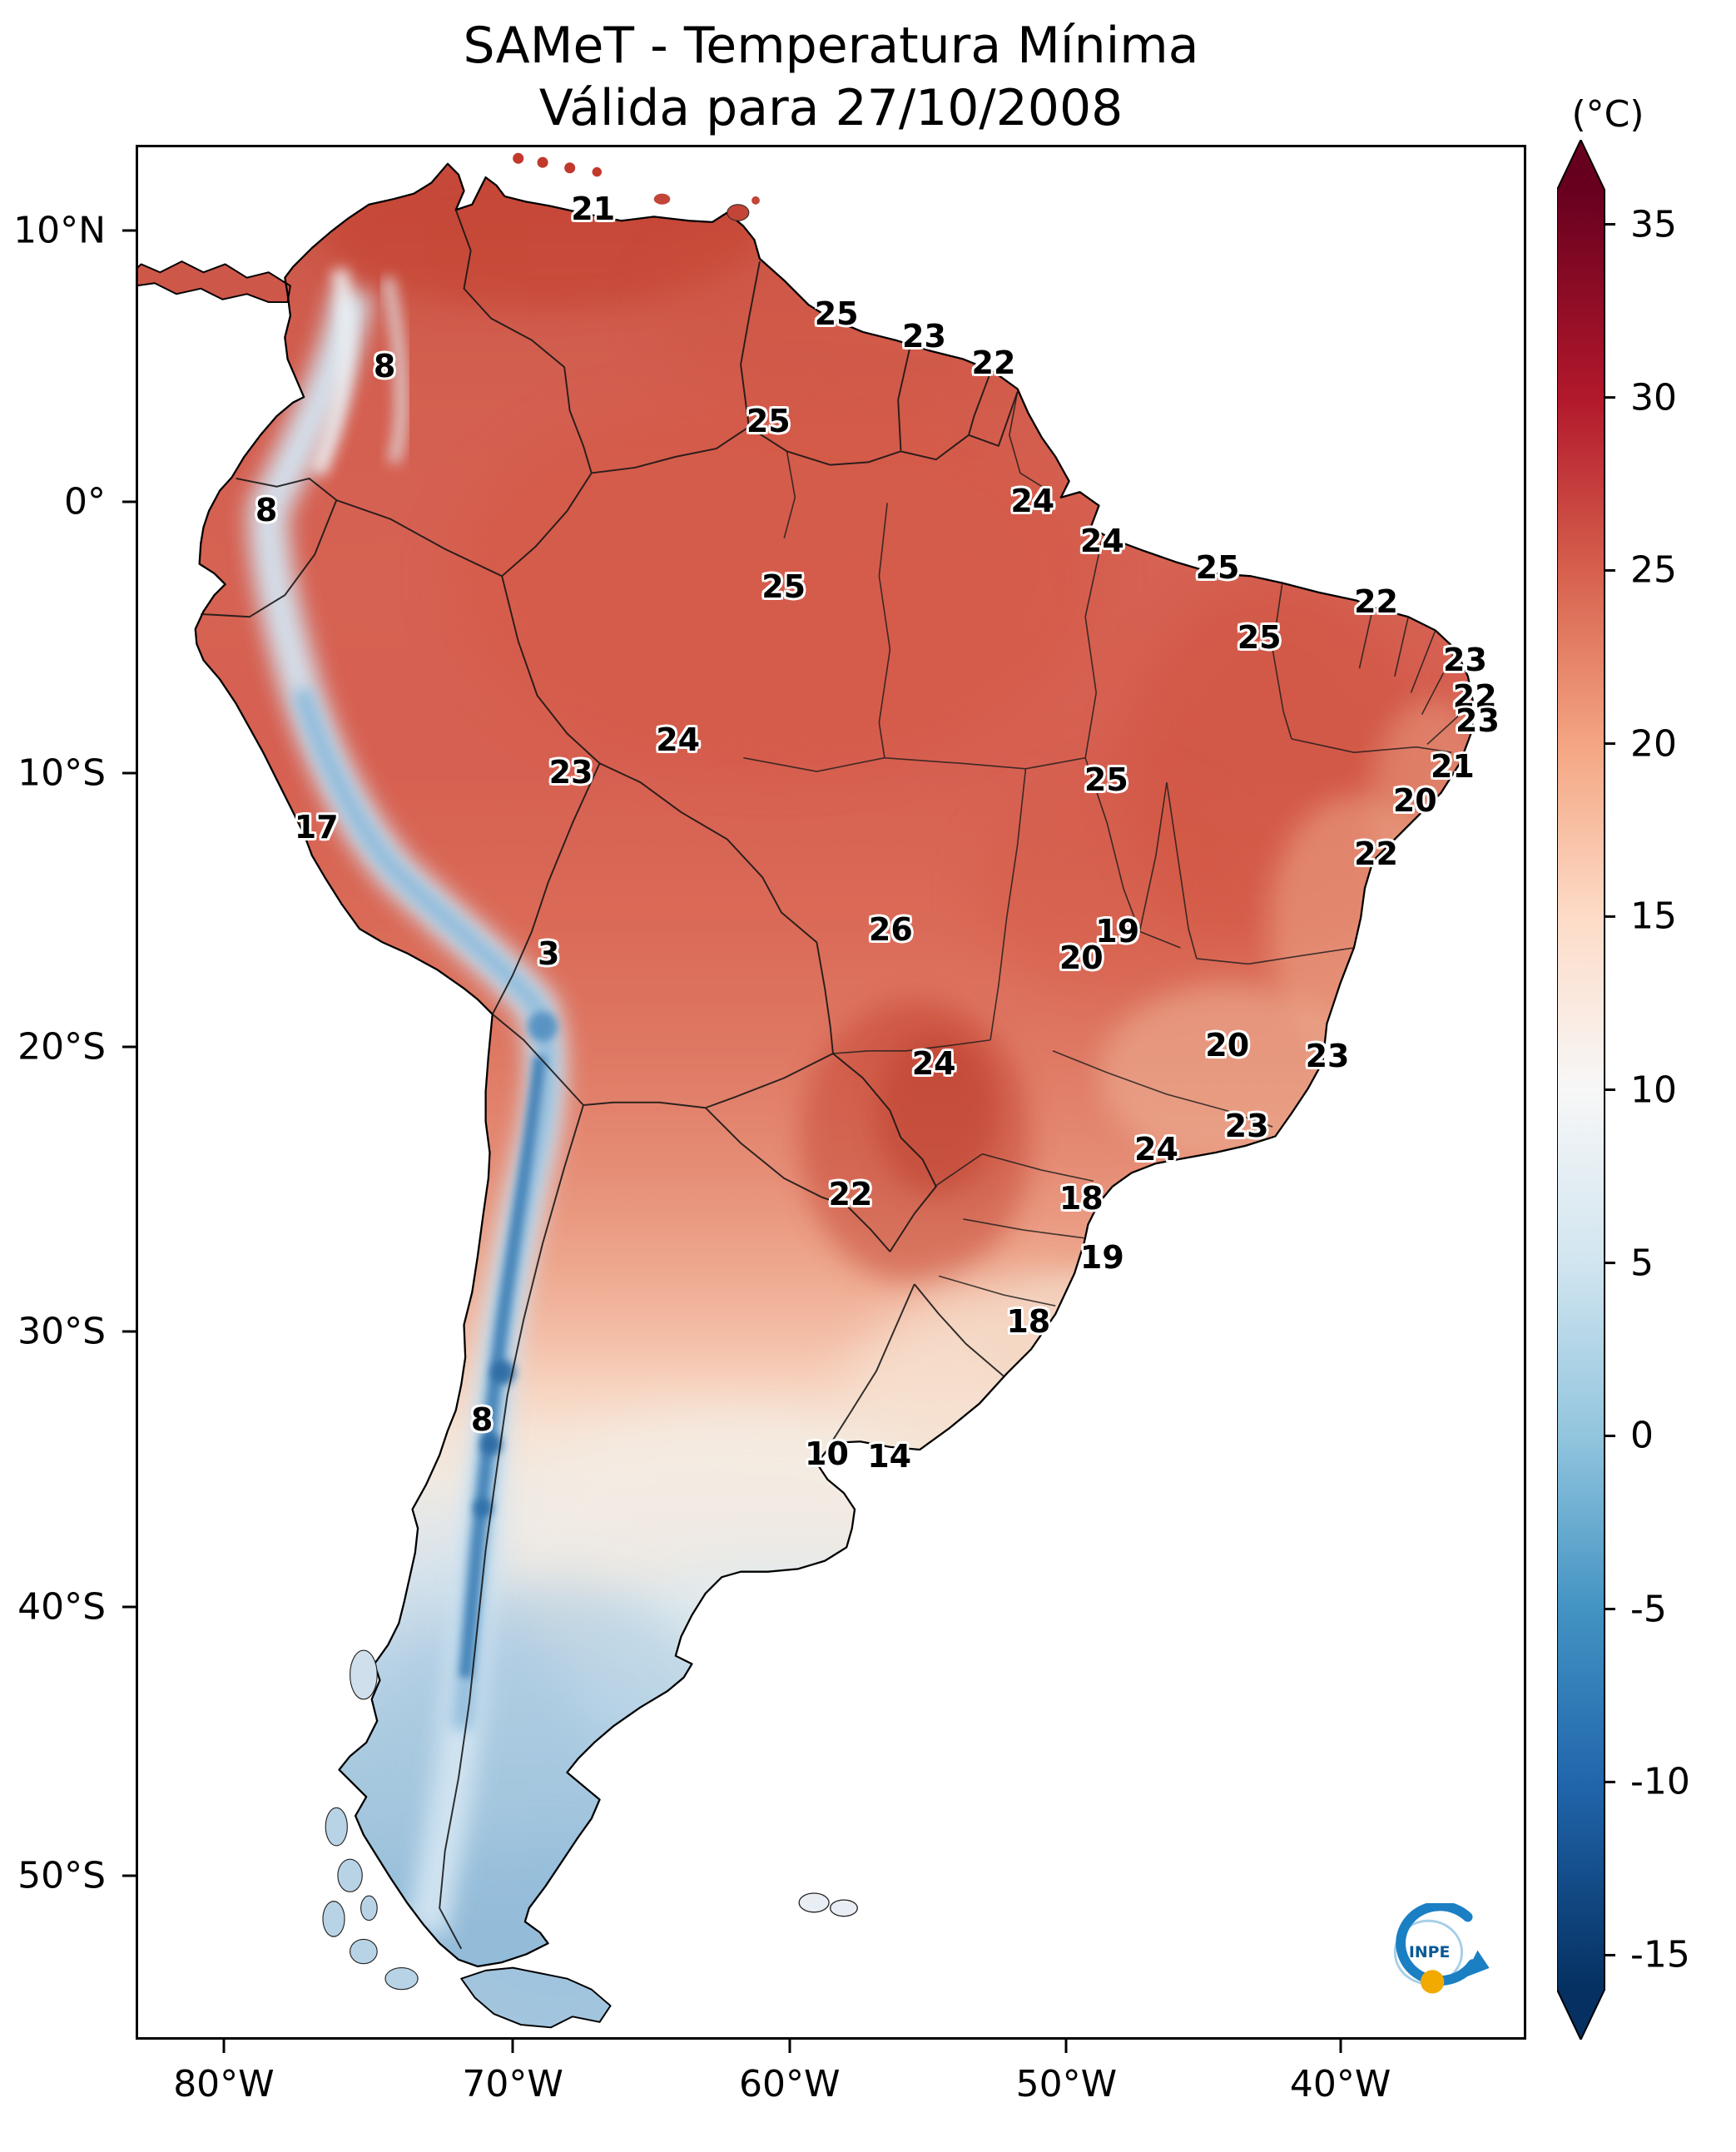  Describe the element at coordinates (1653, 570) in the screenshot. I see `colorbar-tick-label: 25` at that location.